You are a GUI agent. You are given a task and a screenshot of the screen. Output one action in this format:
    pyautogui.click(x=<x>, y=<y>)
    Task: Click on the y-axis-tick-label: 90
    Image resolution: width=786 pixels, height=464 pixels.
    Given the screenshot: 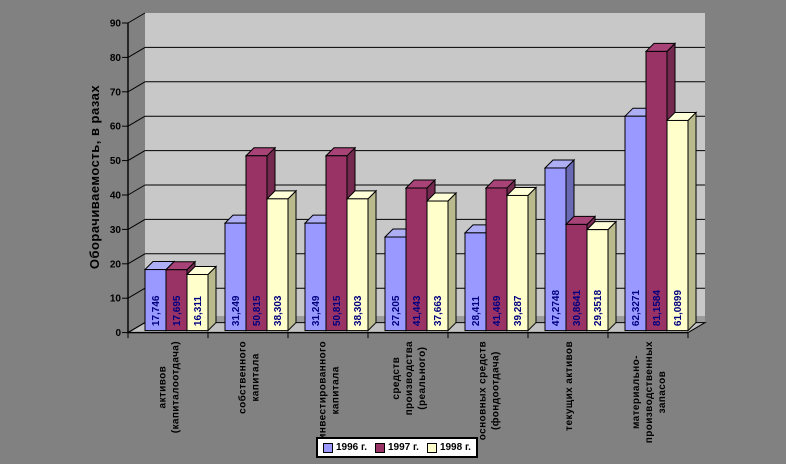 What is the action you would take?
    pyautogui.click(x=116, y=24)
    